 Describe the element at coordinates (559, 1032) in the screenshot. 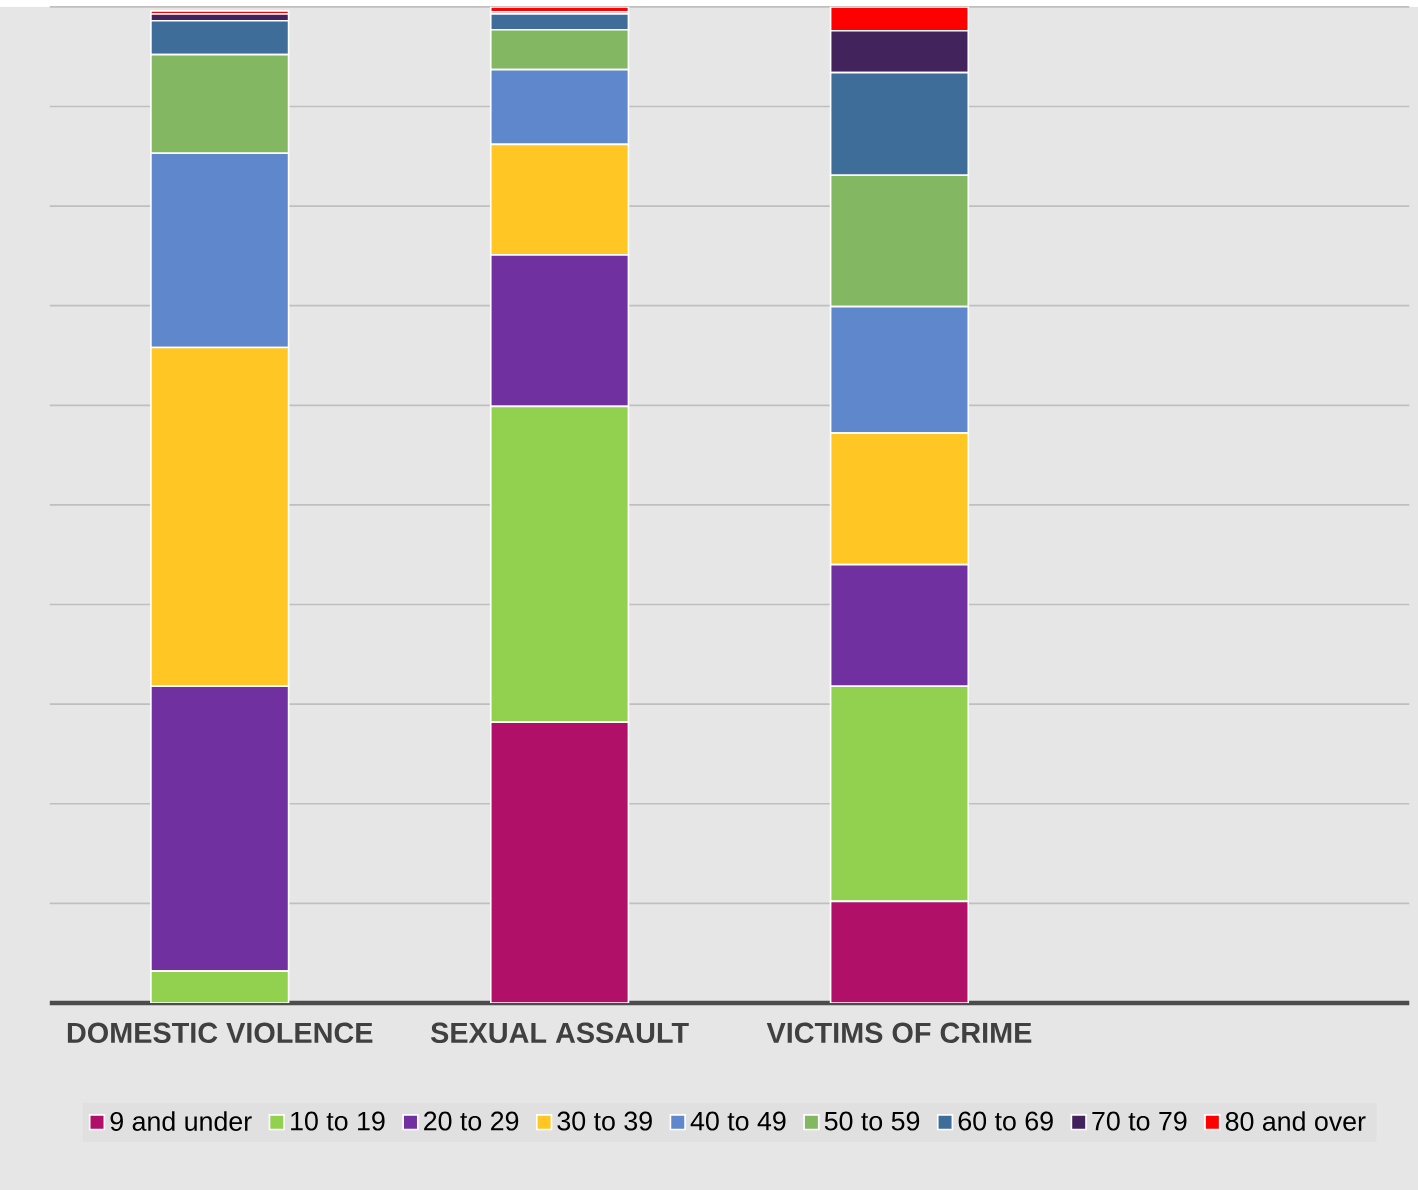

I see `x-tick-label: SEXUAL ASSAULT` at that location.